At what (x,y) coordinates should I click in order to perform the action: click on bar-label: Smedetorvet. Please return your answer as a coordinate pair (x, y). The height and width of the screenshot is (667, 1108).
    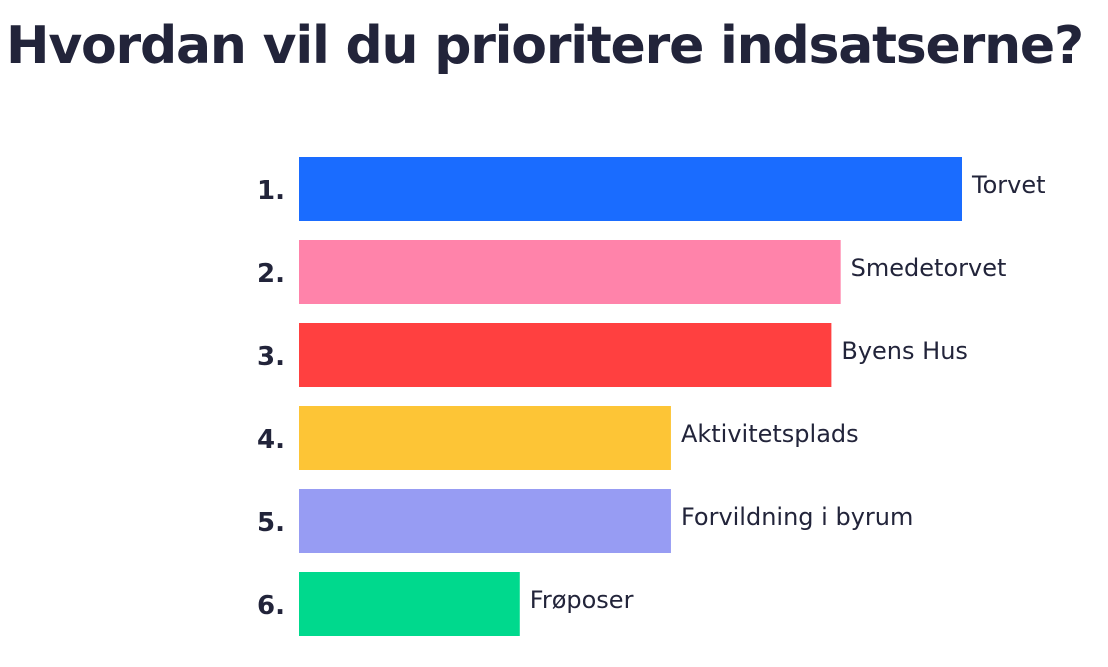
    Looking at the image, I should click on (929, 268).